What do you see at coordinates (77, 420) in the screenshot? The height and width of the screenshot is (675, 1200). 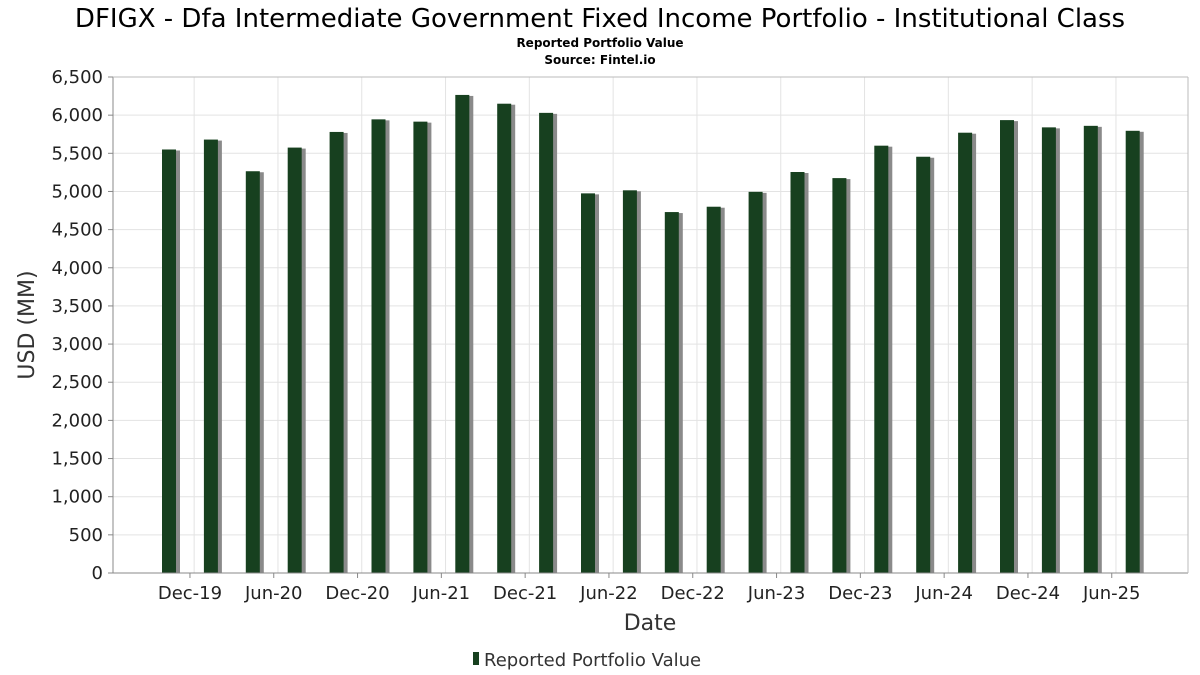 I see `y-tick-label: 2,000` at bounding box center [77, 420].